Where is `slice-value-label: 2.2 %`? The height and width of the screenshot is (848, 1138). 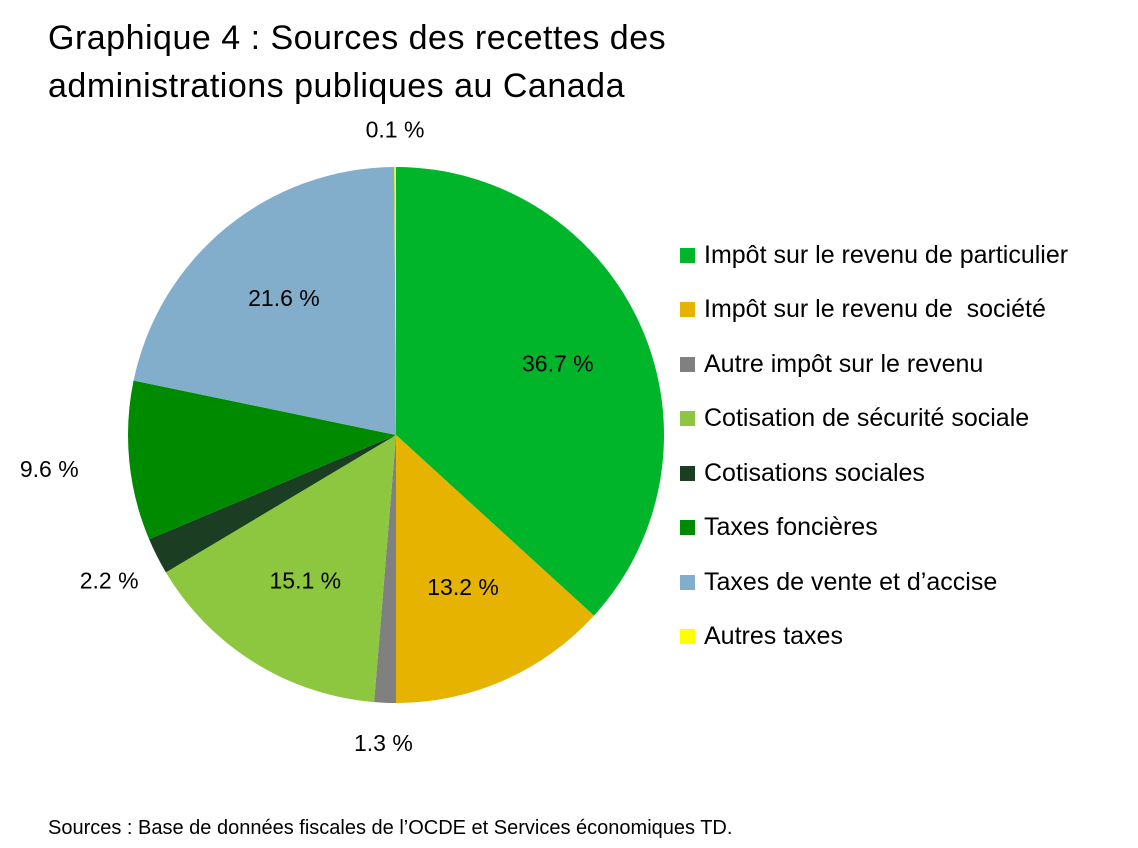 slice-value-label: 2.2 % is located at coordinates (109, 580).